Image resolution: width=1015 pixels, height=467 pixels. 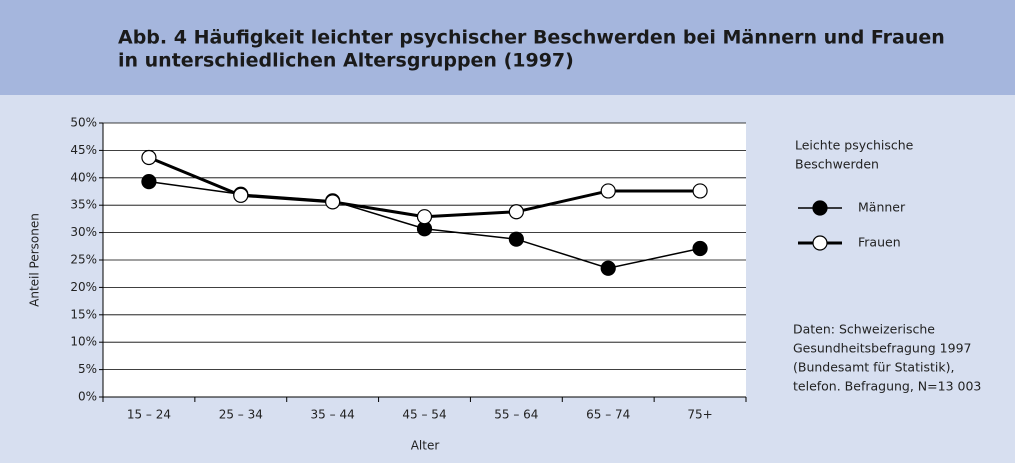 I want to click on legend-label: Frauen, so click(x=879, y=242).